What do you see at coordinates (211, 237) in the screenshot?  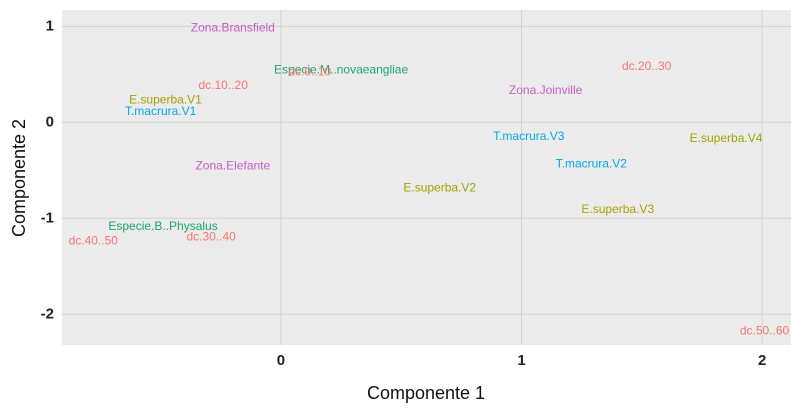 I see `point-label: dc.30..40` at bounding box center [211, 237].